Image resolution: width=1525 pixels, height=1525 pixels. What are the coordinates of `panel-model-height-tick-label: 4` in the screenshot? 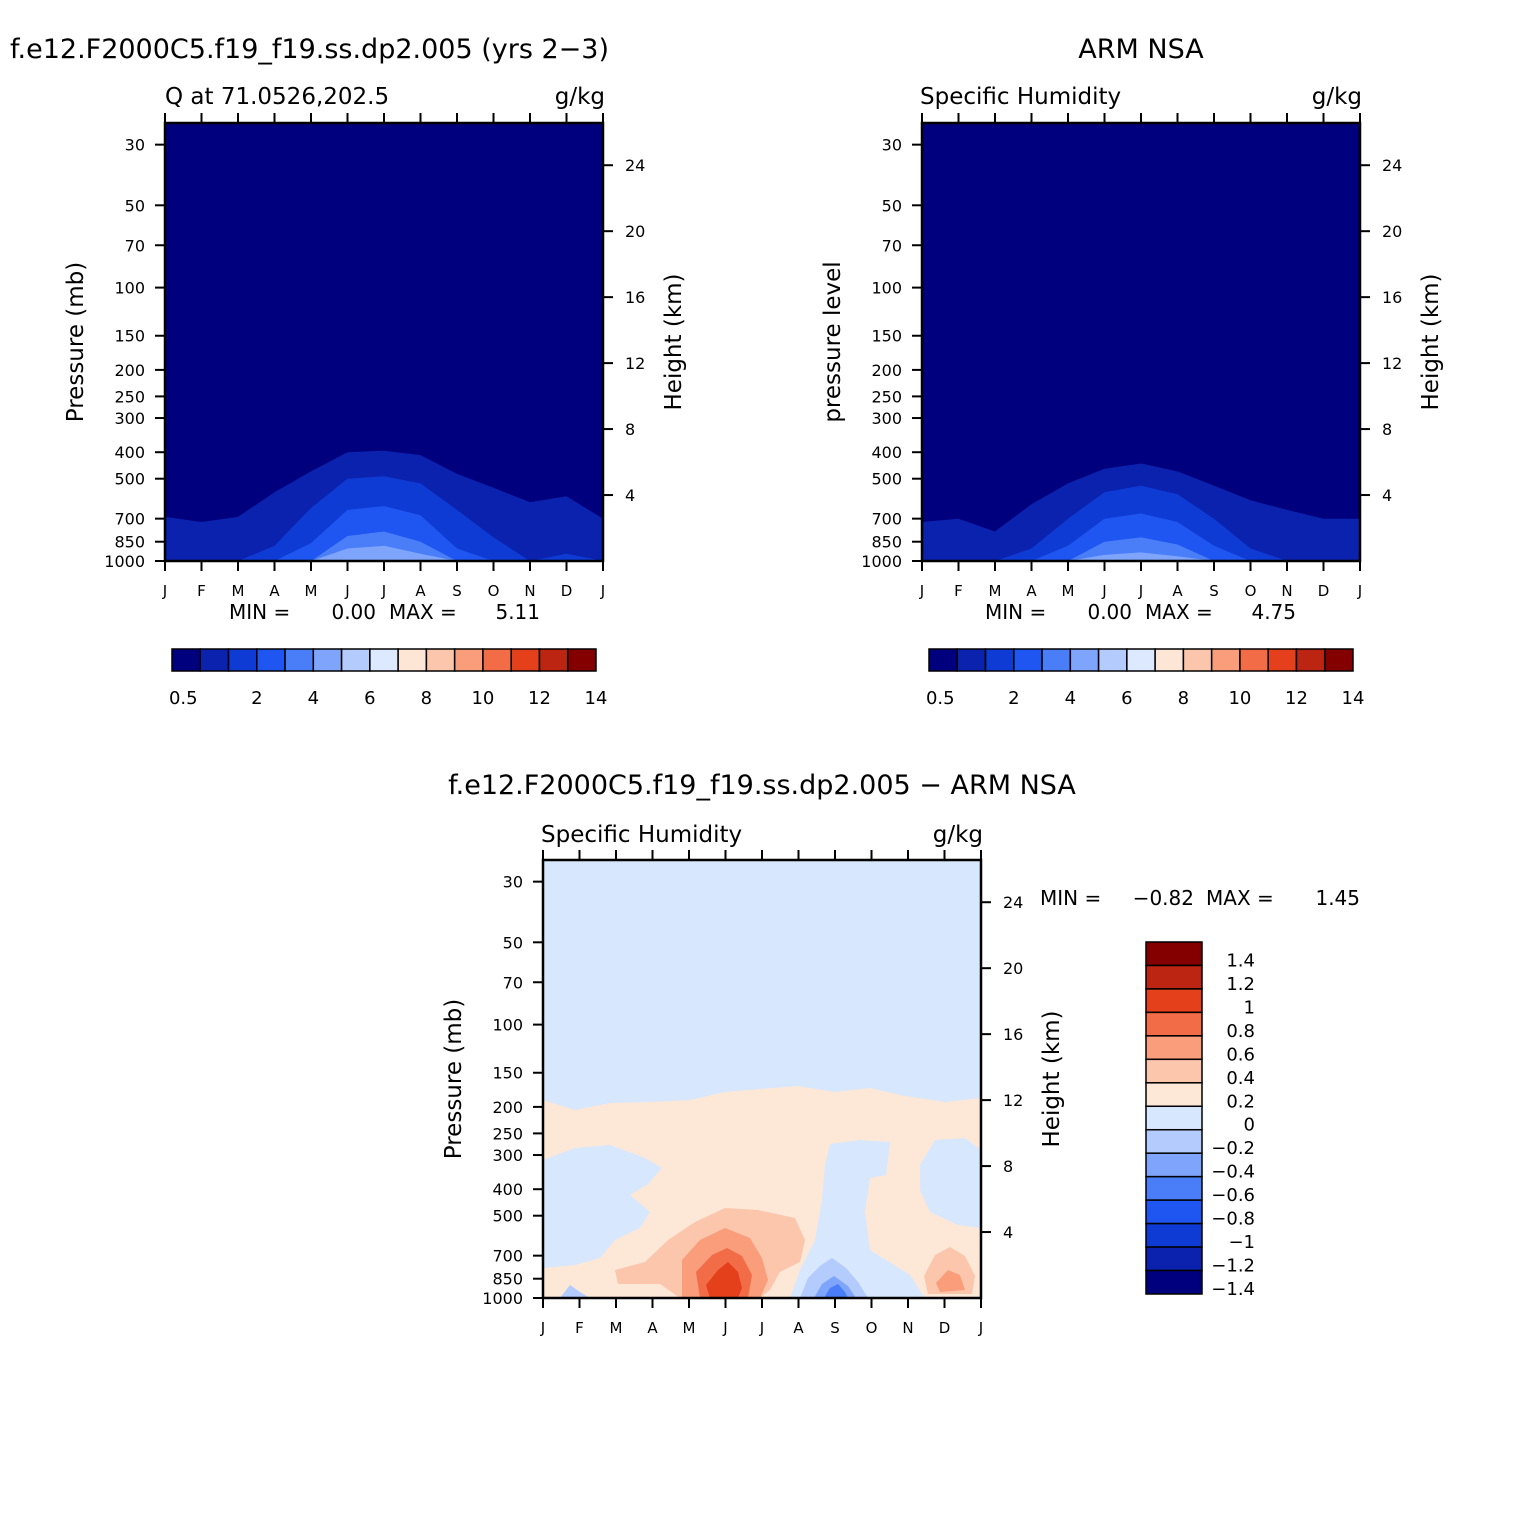 It's located at (630, 495).